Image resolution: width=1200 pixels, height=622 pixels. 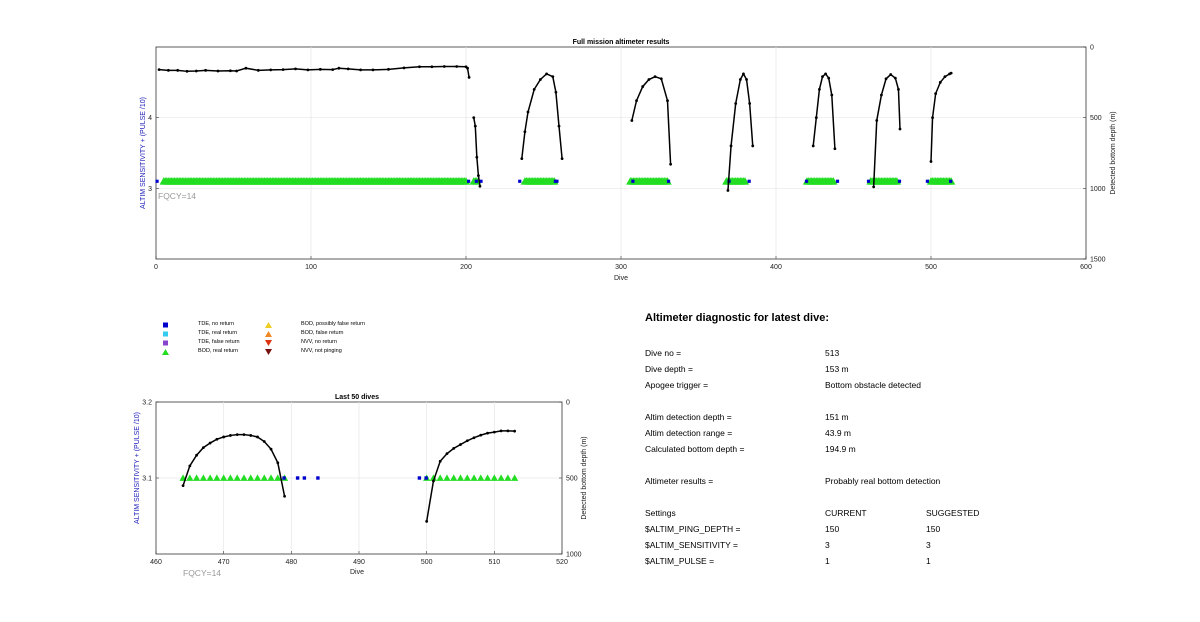 What do you see at coordinates (319, 342) in the screenshot?
I see `legend-label: NVV, no return` at bounding box center [319, 342].